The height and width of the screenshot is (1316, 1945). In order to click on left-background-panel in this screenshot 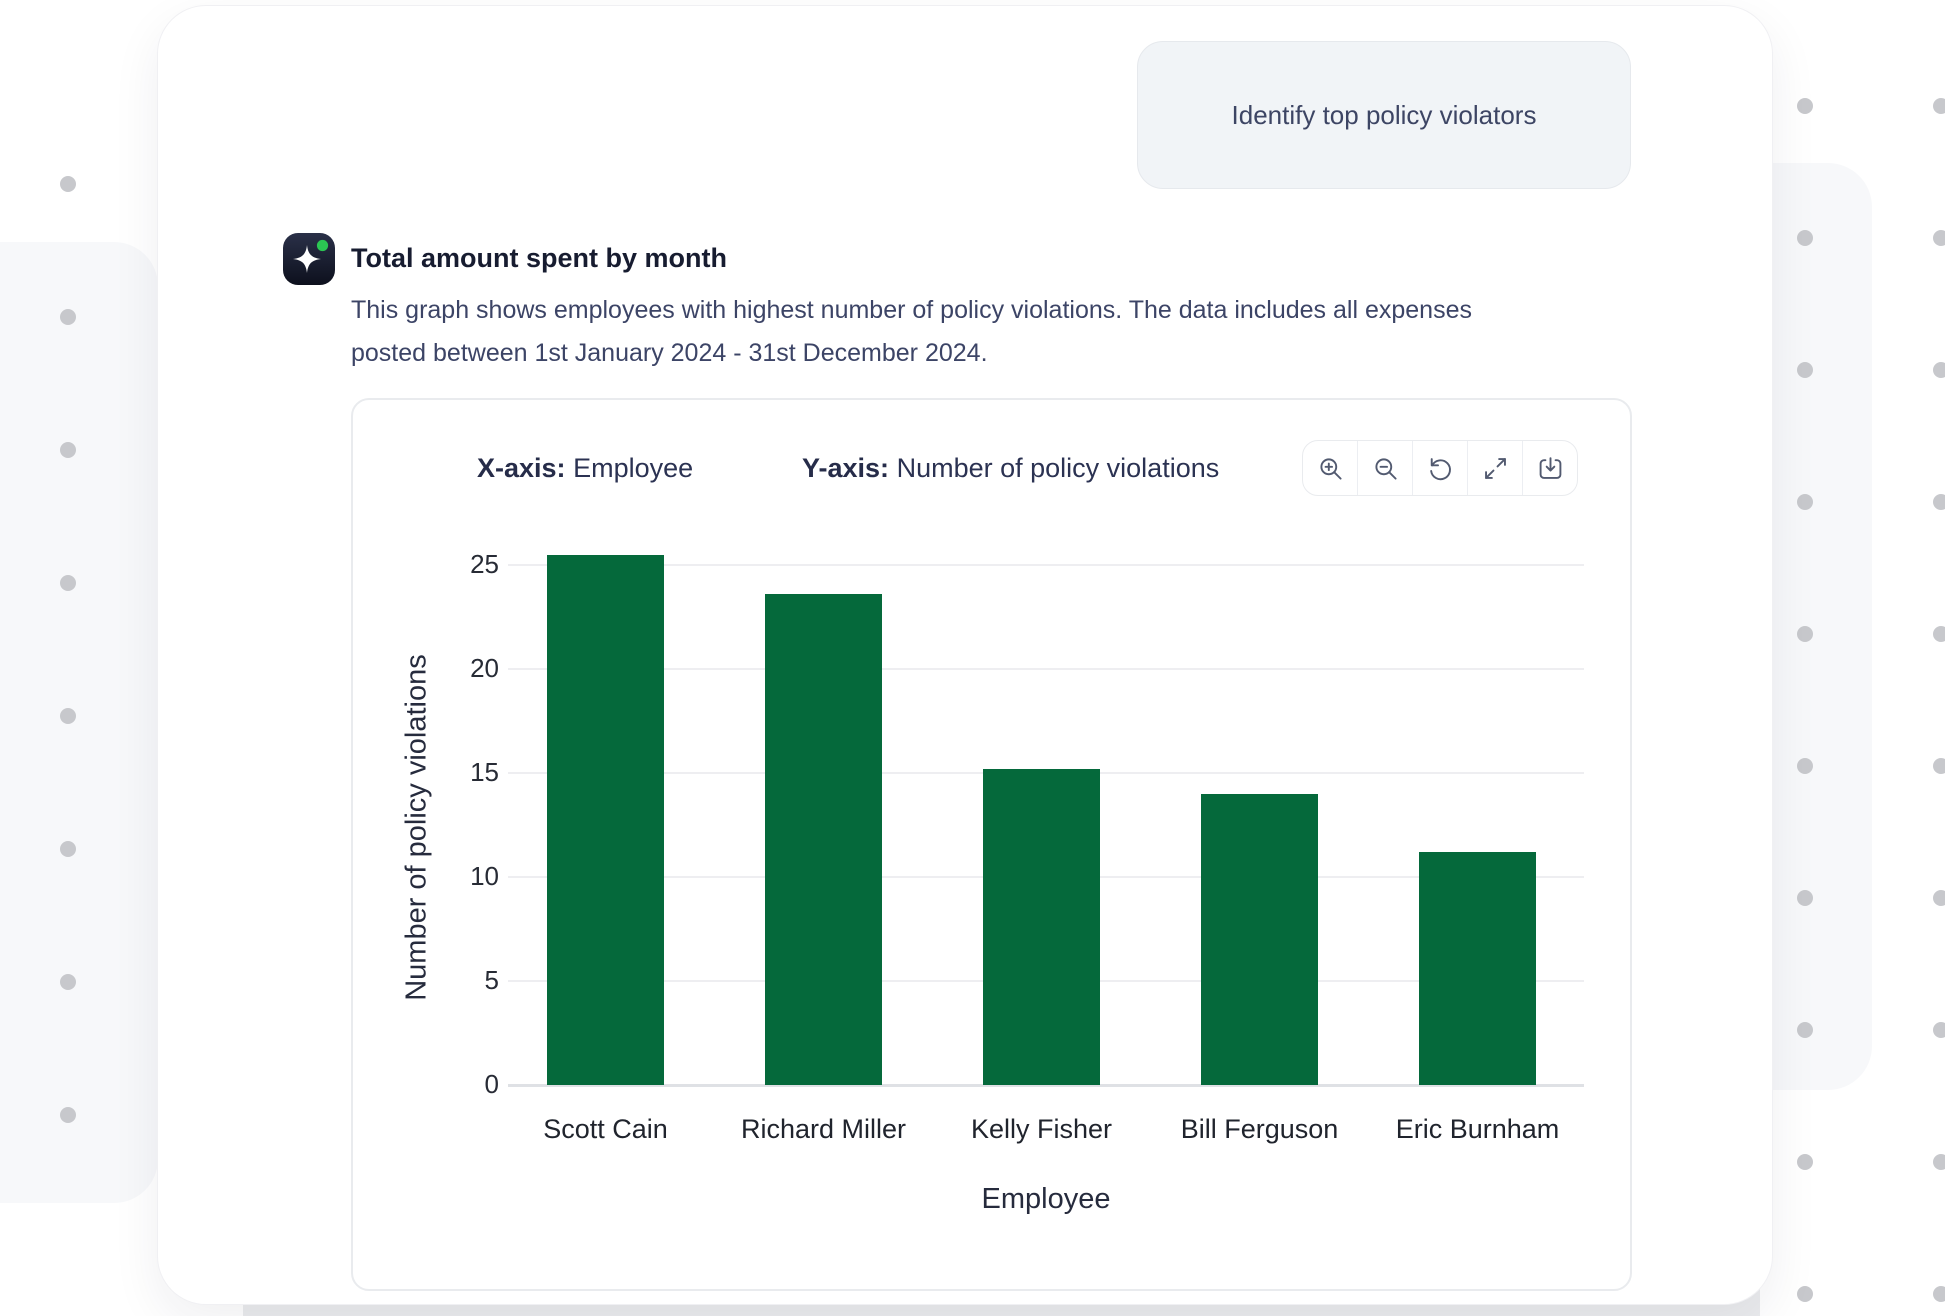, I will do `click(79, 722)`.